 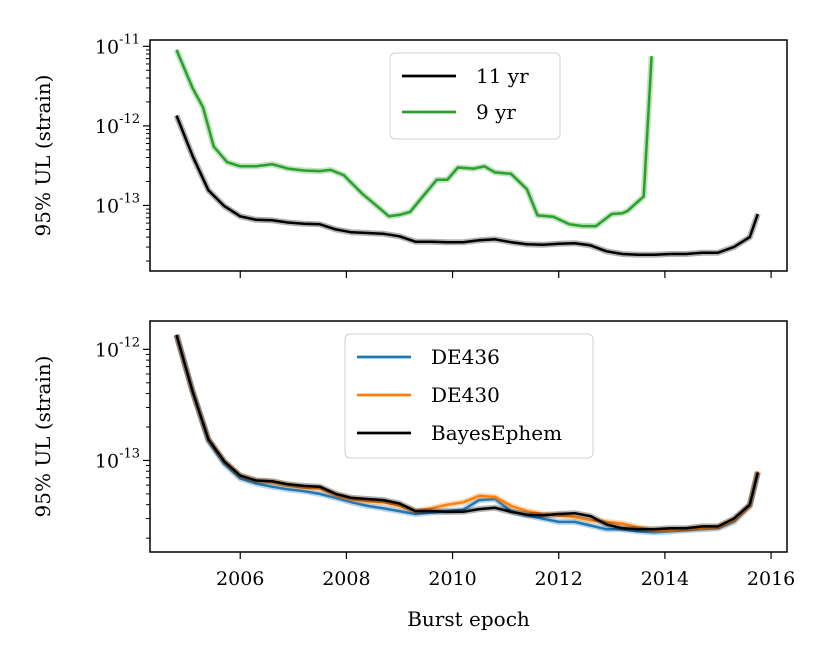 I want to click on x-axis-label: Burst epoch, so click(x=468, y=619).